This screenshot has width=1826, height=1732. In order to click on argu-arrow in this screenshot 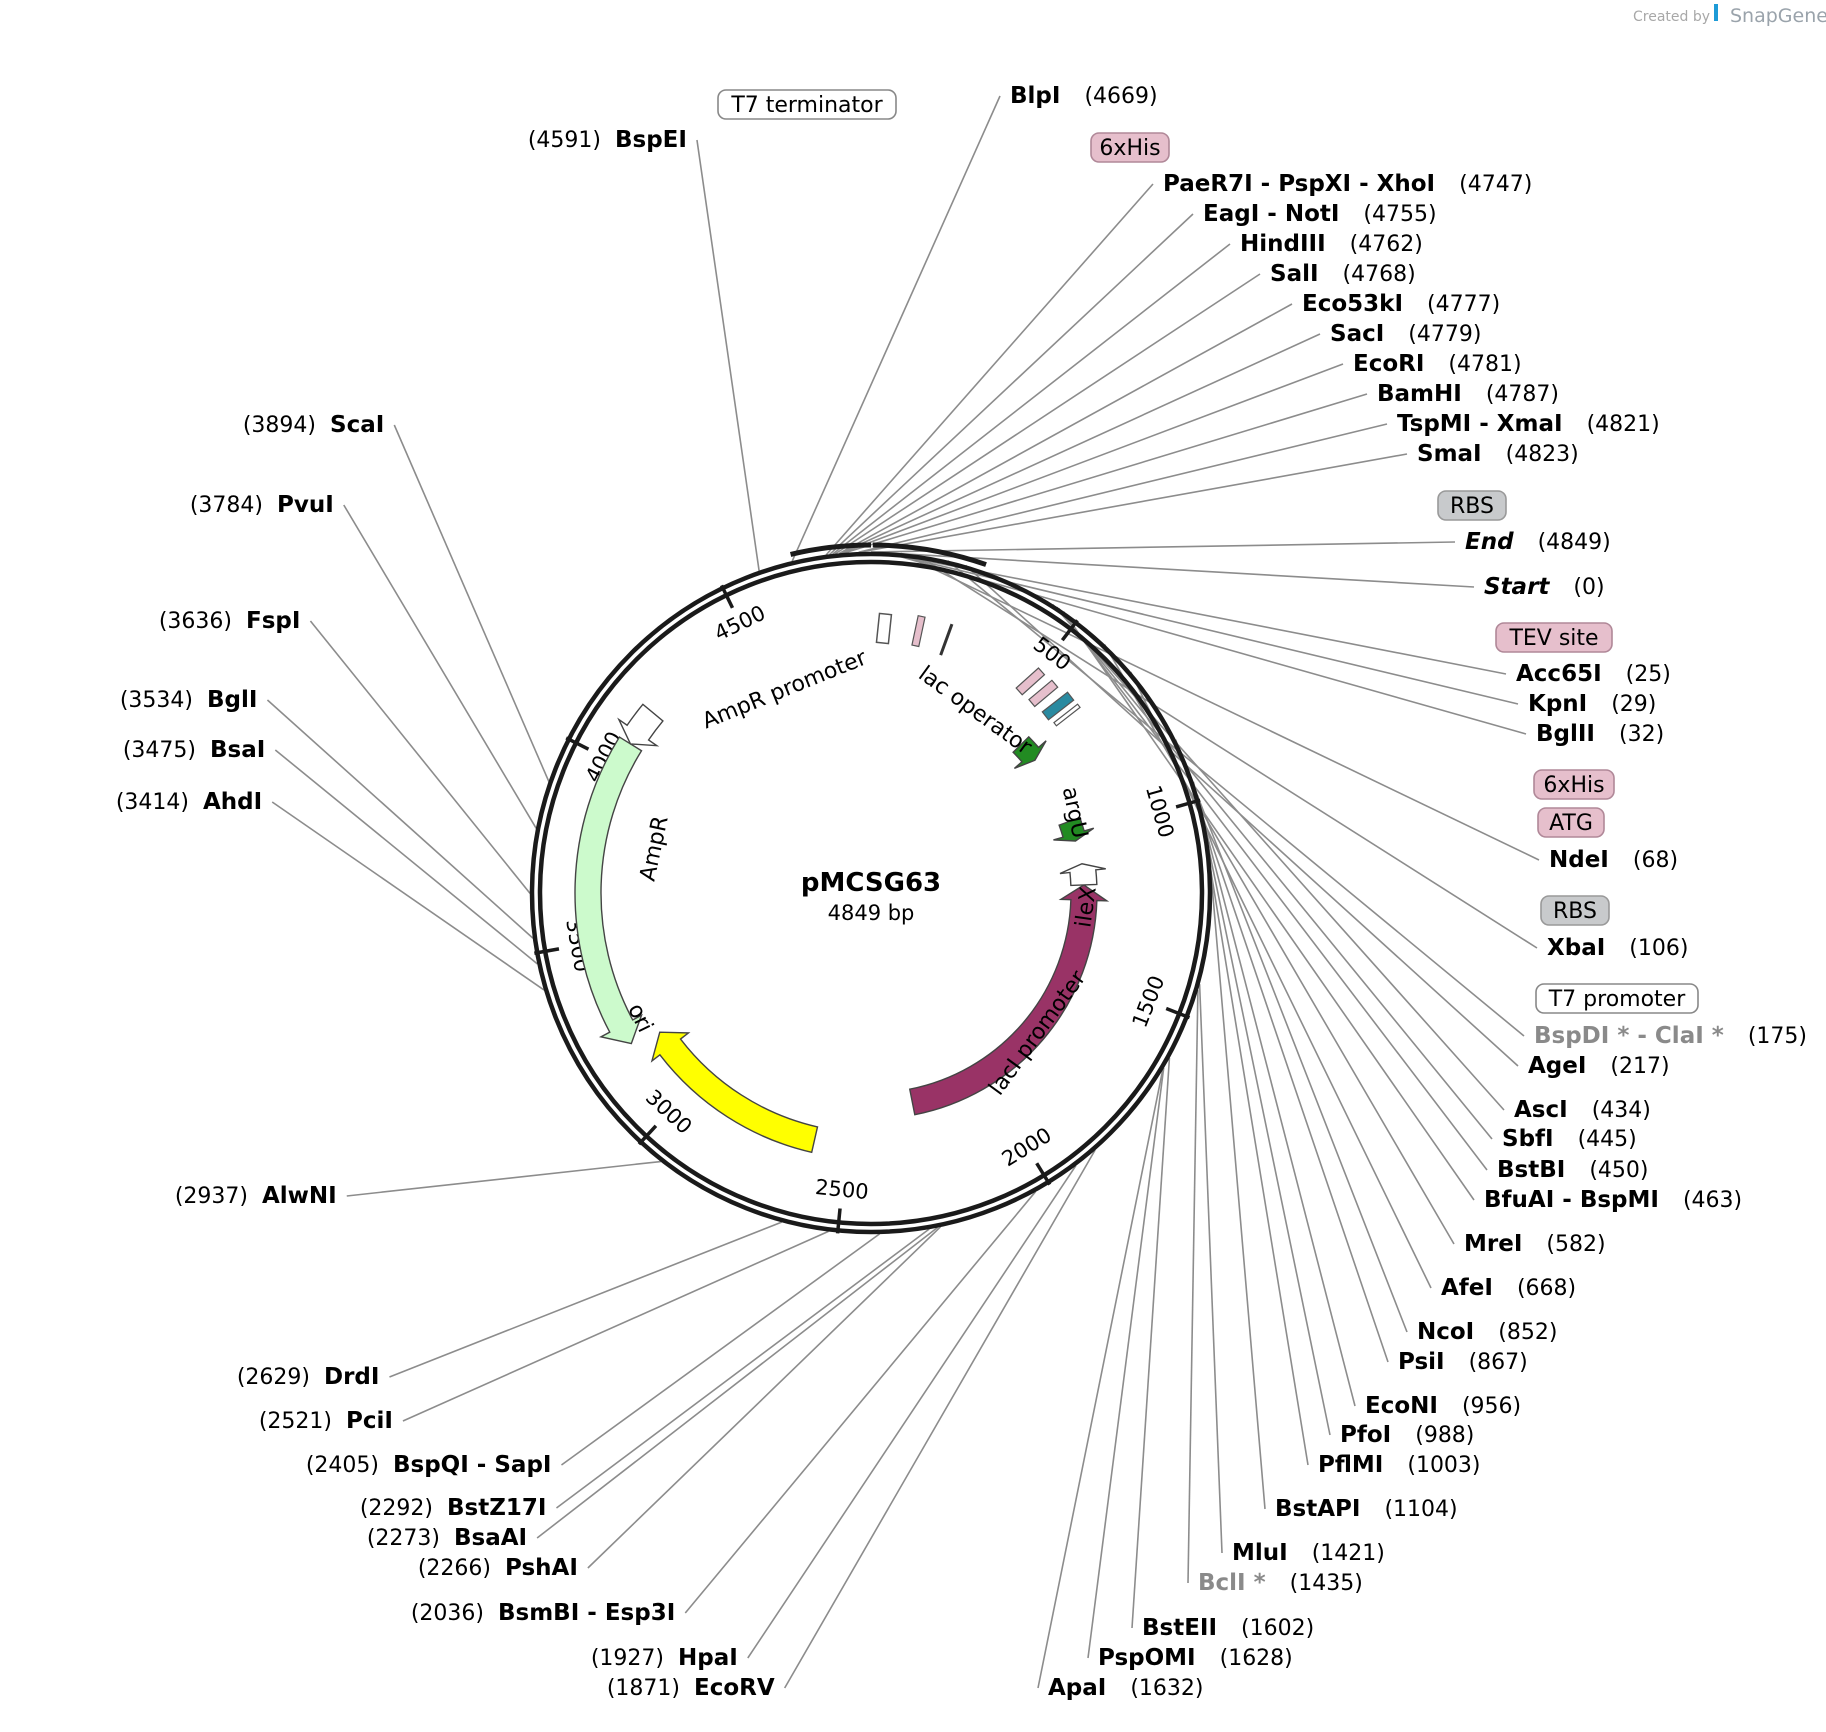, I will do `click(1029, 752)`.